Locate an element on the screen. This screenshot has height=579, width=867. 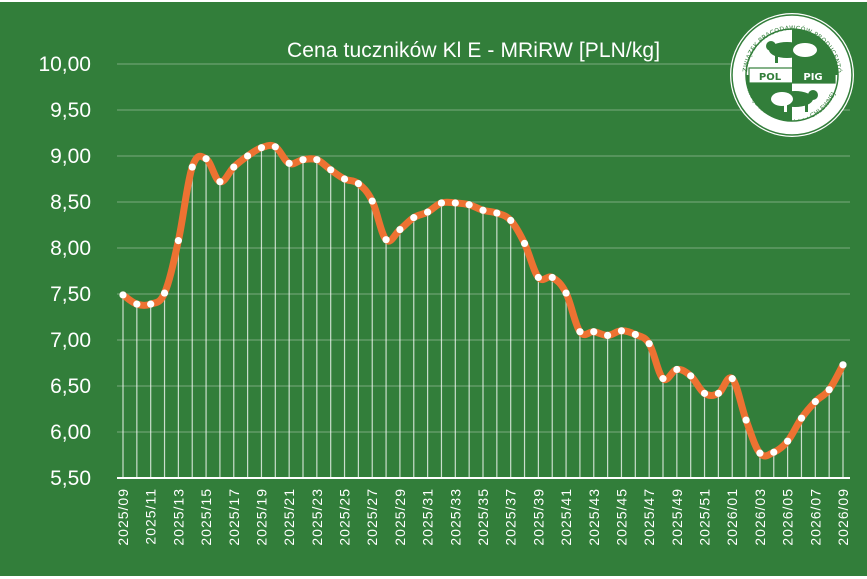
x-tick-label: 2025/21 is located at coordinates (289, 517).